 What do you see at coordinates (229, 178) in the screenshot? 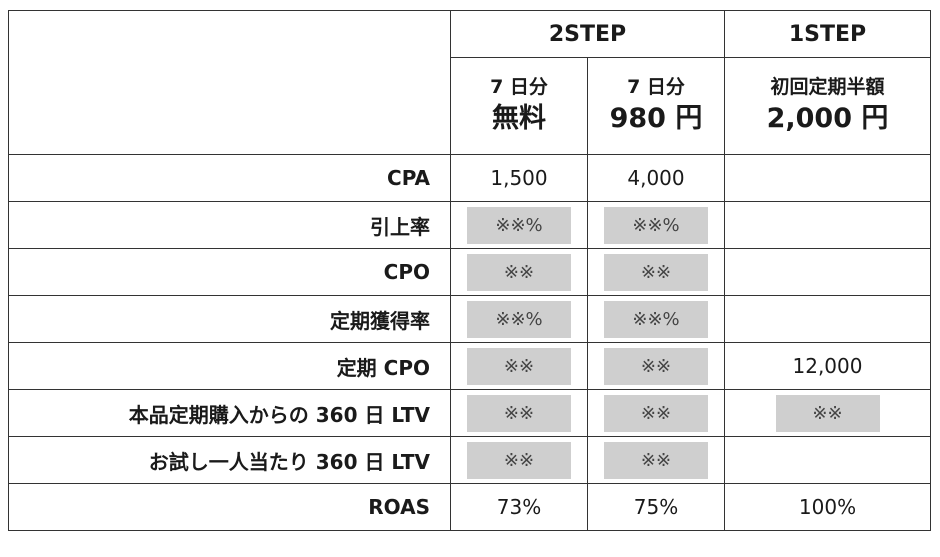
I see `row-label: CPA` at bounding box center [229, 178].